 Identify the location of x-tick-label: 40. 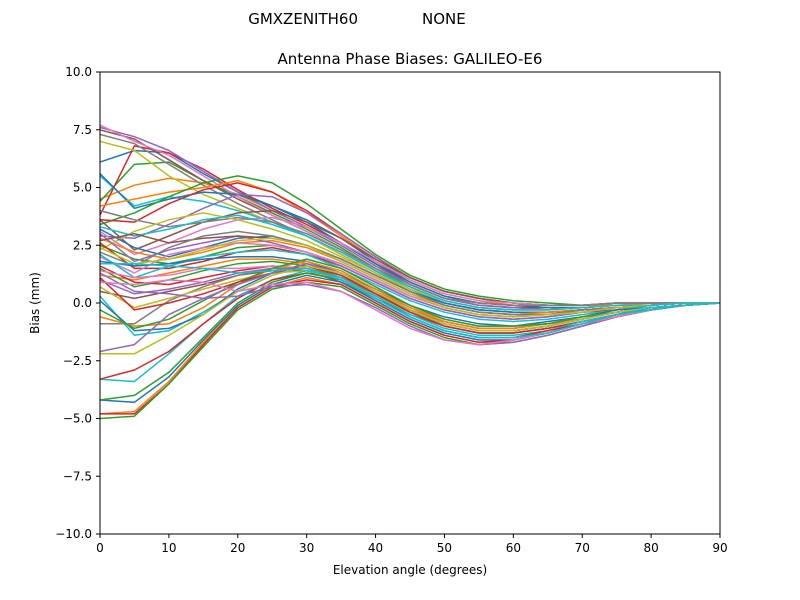
(375, 548).